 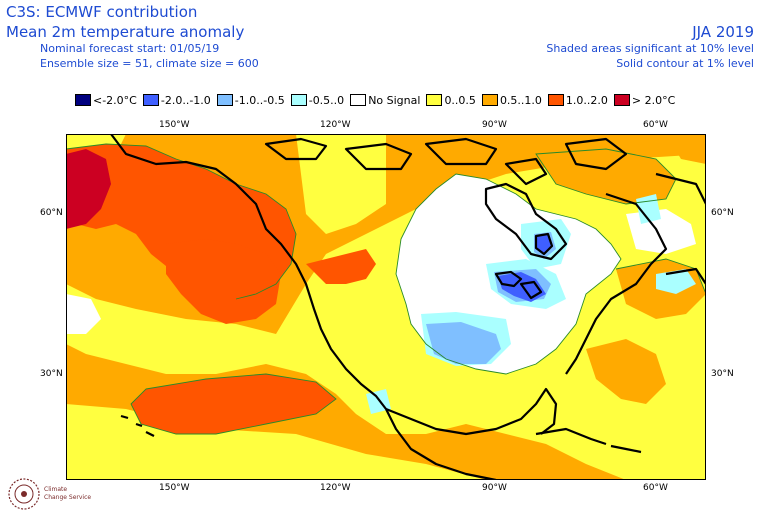 I want to click on legend-label: <-2.0°C, so click(x=115, y=100).